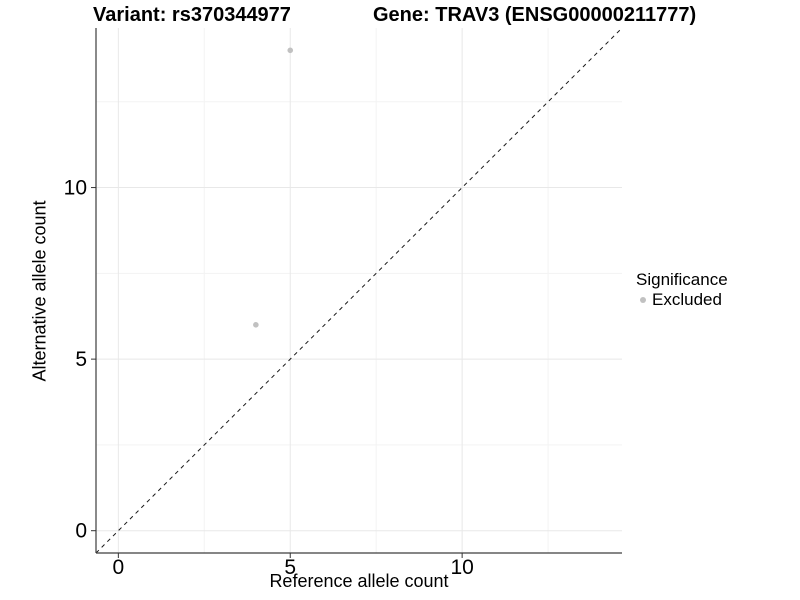 This screenshot has width=800, height=600. I want to click on y-axis-title: Alternative allele count, so click(39, 291).